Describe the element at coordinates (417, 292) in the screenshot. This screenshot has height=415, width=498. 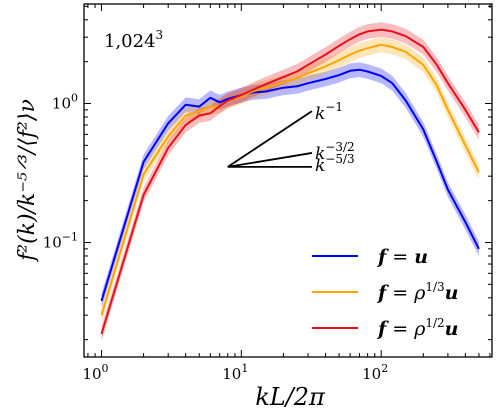
I see `legend-label-2: f = ρ1/3u` at that location.